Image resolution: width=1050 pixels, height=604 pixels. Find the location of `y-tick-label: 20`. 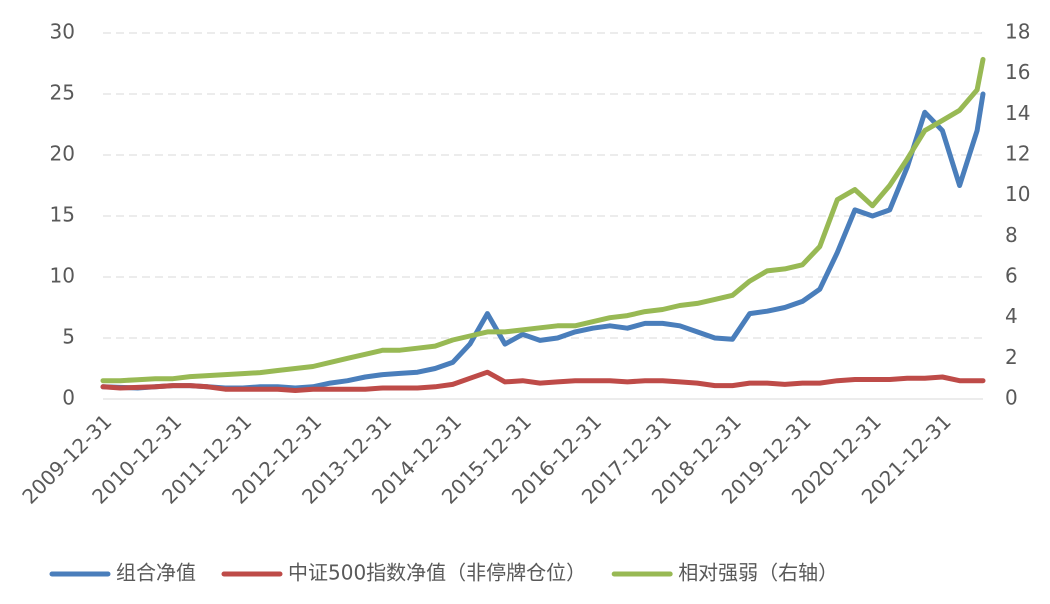

y-tick-label: 20 is located at coordinates (62, 154).